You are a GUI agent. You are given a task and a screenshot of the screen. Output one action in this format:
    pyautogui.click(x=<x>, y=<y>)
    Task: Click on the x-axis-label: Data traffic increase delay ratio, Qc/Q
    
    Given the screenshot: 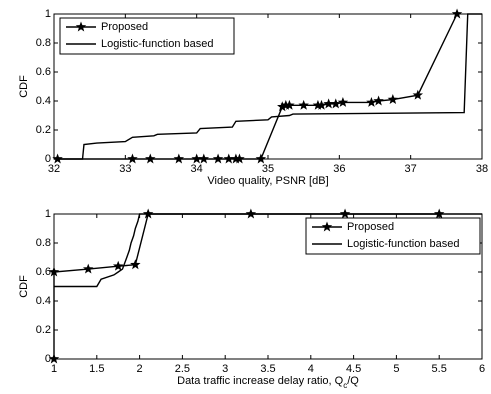 What is the action you would take?
    pyautogui.click(x=268, y=382)
    